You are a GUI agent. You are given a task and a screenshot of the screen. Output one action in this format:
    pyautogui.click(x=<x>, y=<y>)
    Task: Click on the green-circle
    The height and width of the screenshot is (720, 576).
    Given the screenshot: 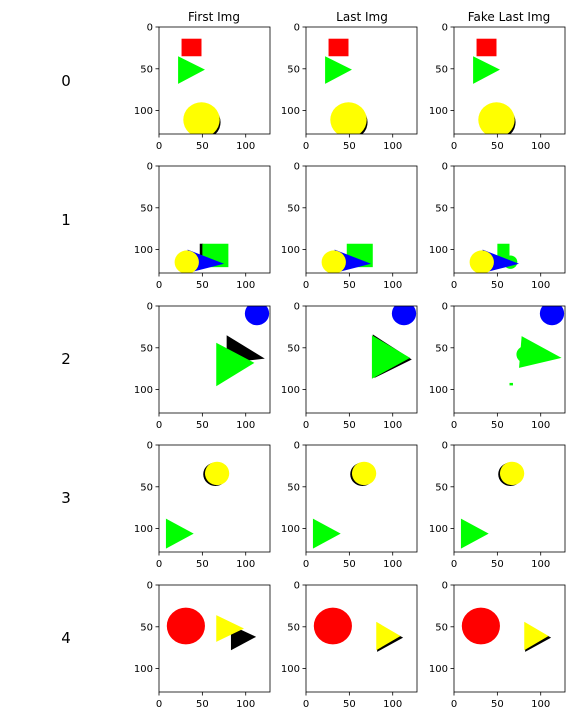 What is the action you would take?
    pyautogui.click(x=525, y=354)
    